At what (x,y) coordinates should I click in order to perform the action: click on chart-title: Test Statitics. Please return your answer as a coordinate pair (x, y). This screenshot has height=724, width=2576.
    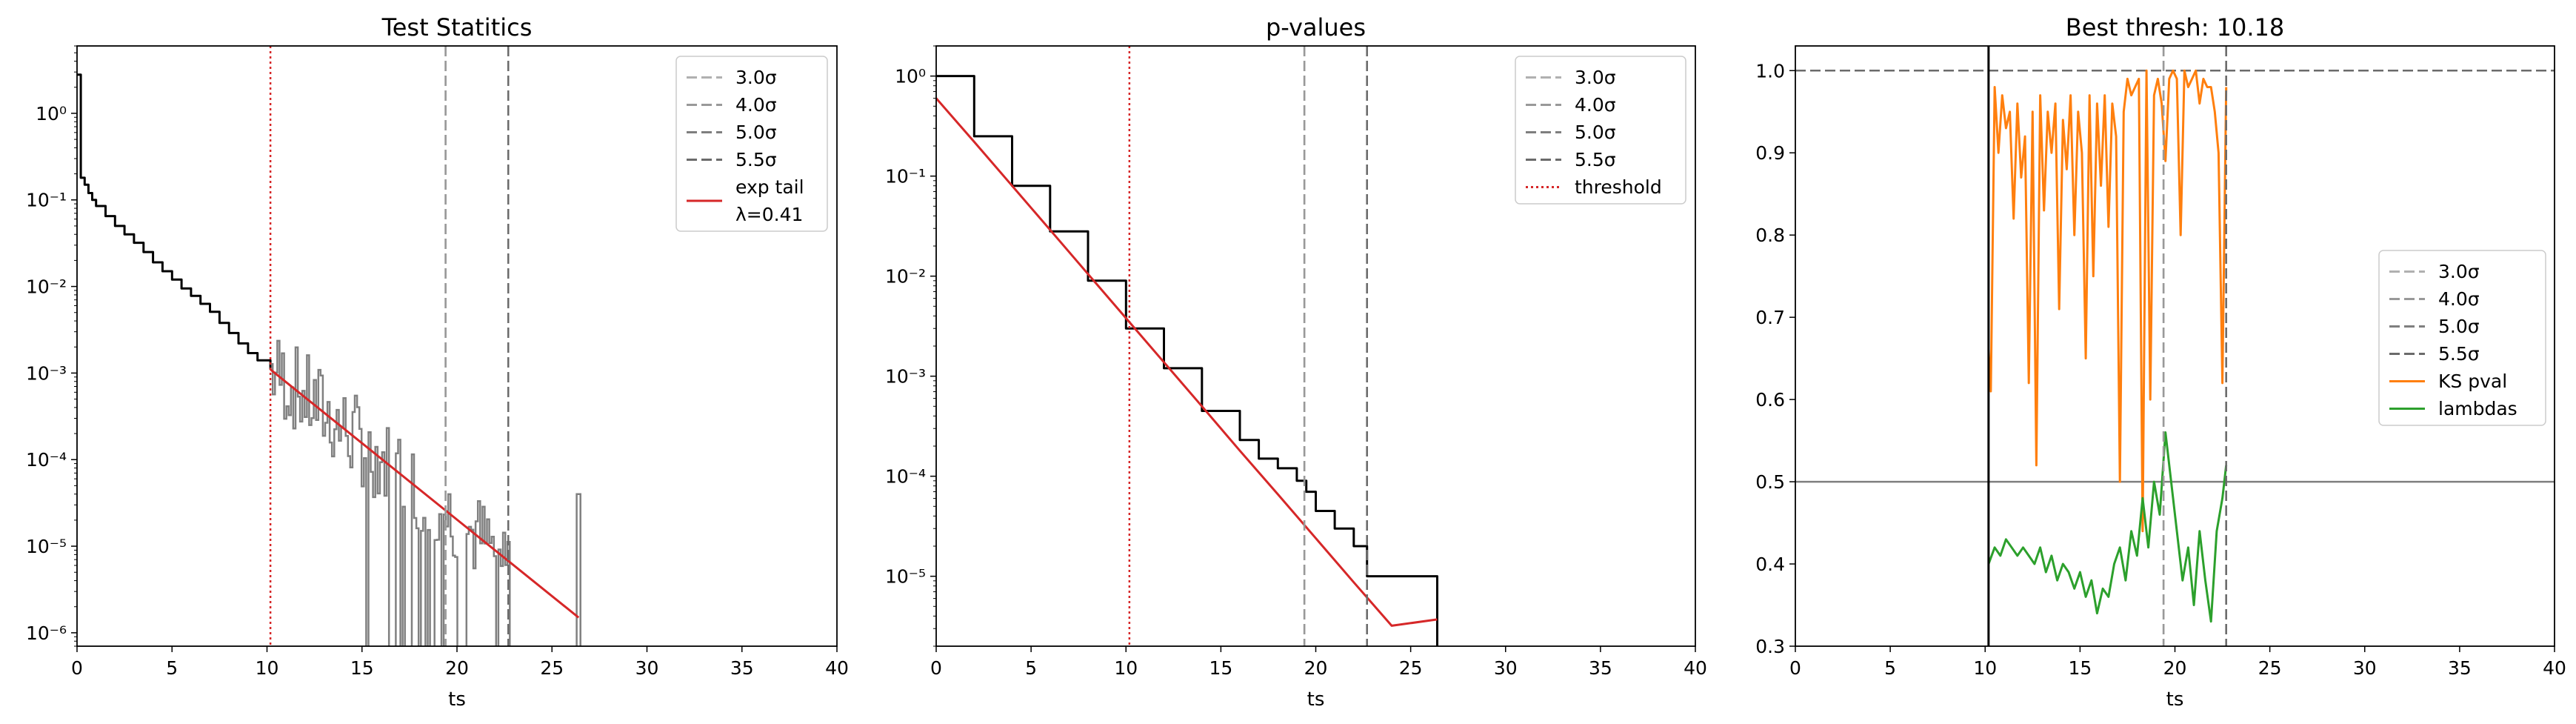
    Looking at the image, I should click on (457, 27).